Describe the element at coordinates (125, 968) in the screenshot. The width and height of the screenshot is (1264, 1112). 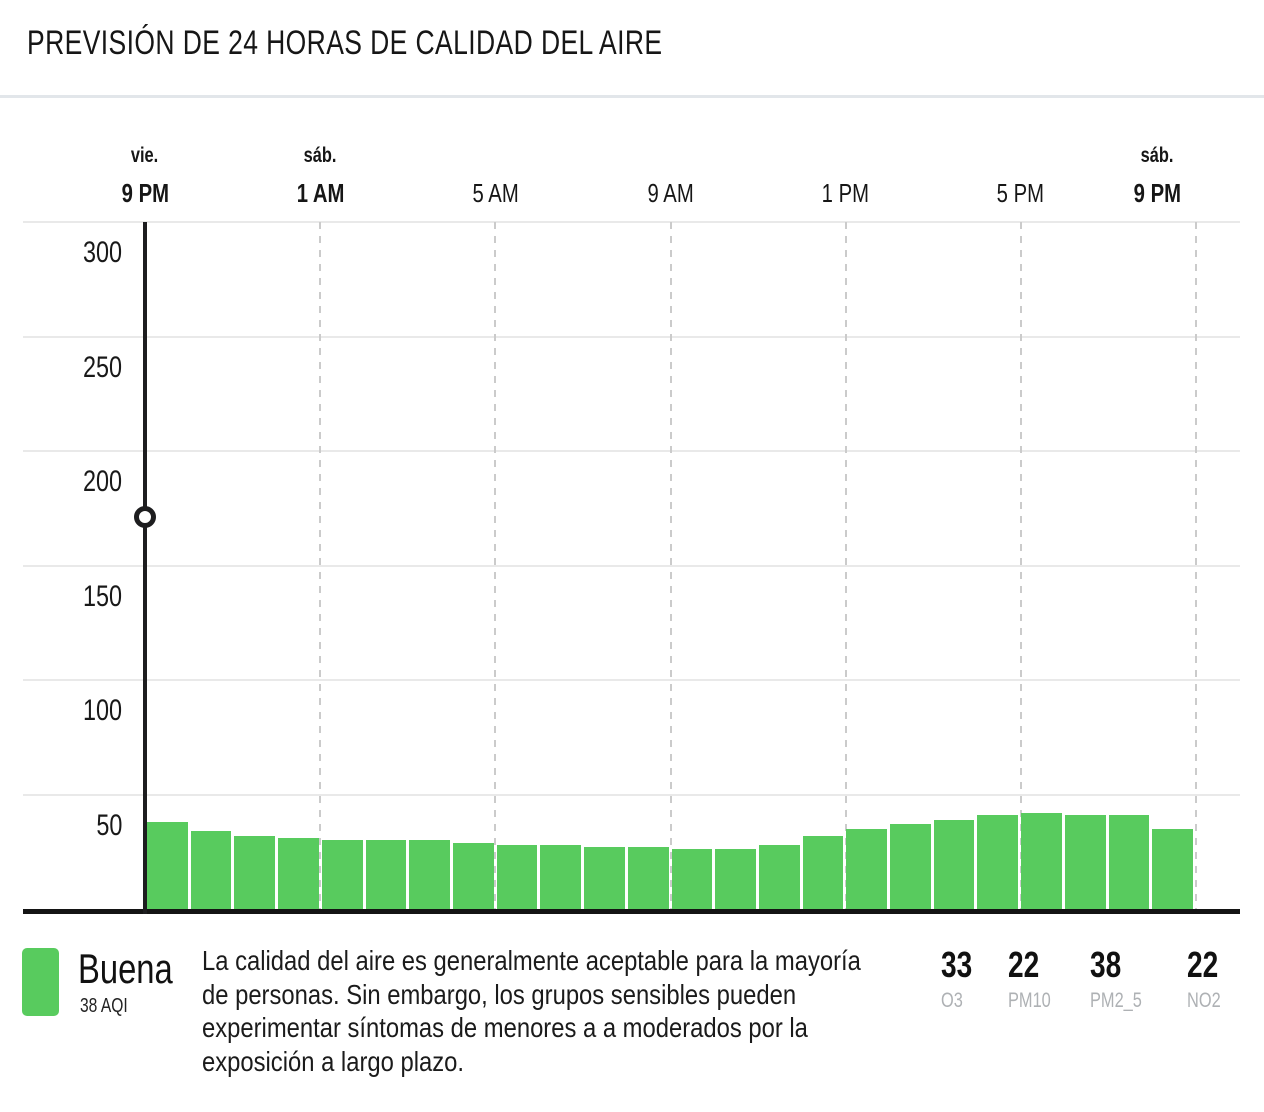
I see `aqi-category-label: Buena` at that location.